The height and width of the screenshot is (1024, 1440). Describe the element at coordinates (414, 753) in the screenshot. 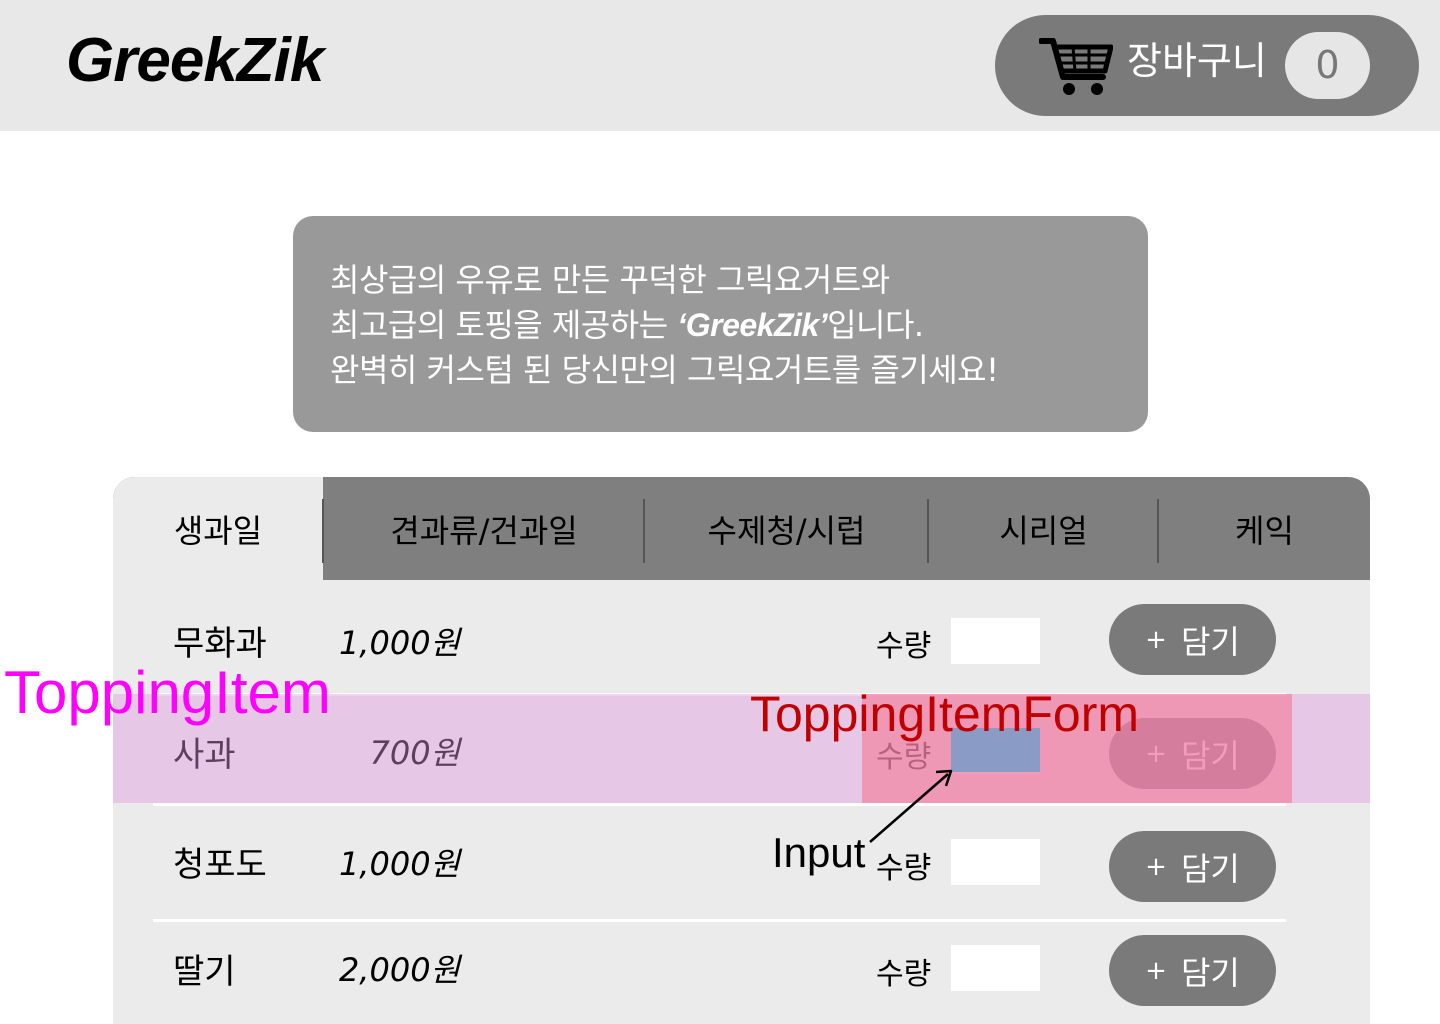

I see `item-price: 700원` at that location.